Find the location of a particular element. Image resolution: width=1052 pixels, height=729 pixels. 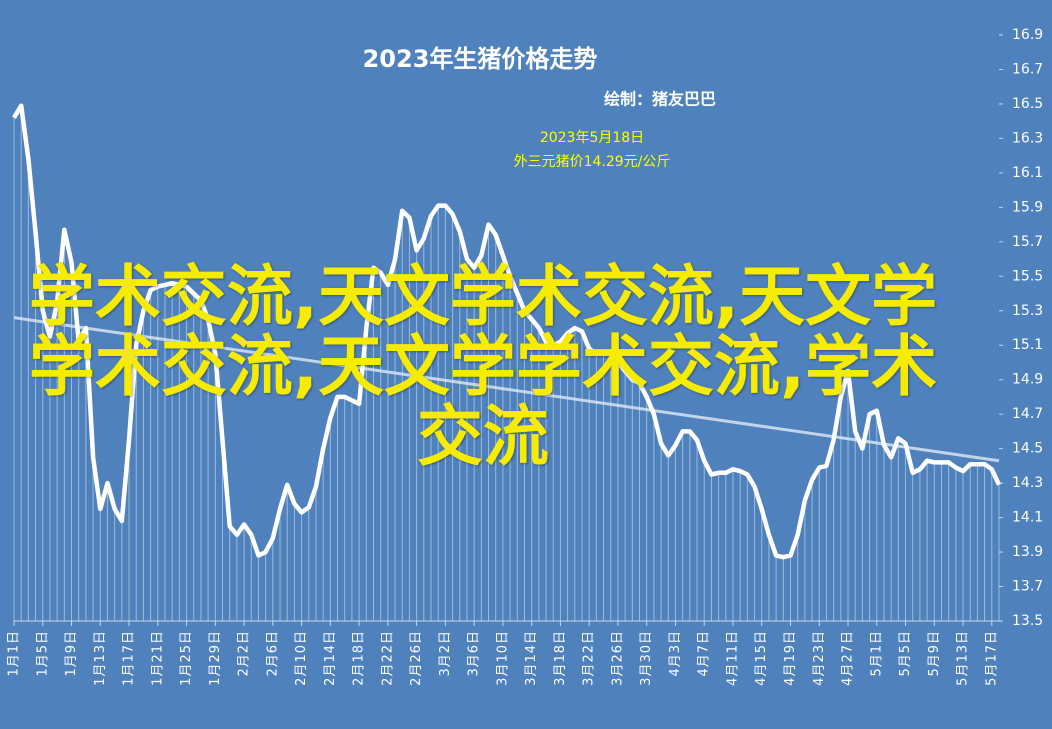

y-tick-label: 15.1 is located at coordinates (1027, 345).